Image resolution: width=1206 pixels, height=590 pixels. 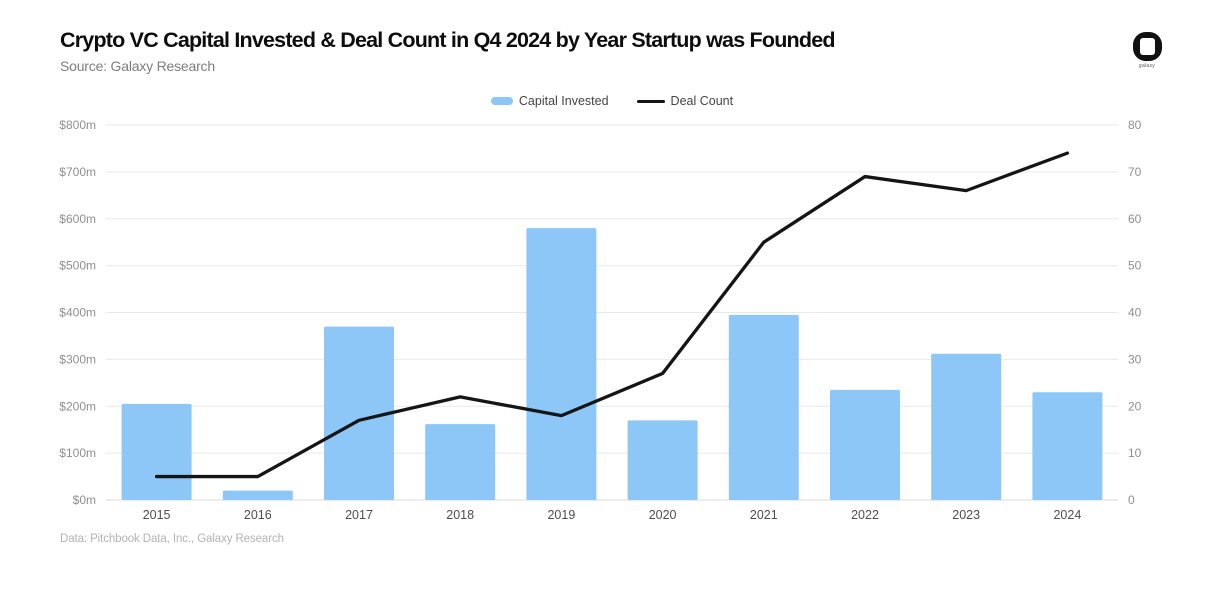 I want to click on left-axis-tick-$400m: $400m, so click(x=77, y=313).